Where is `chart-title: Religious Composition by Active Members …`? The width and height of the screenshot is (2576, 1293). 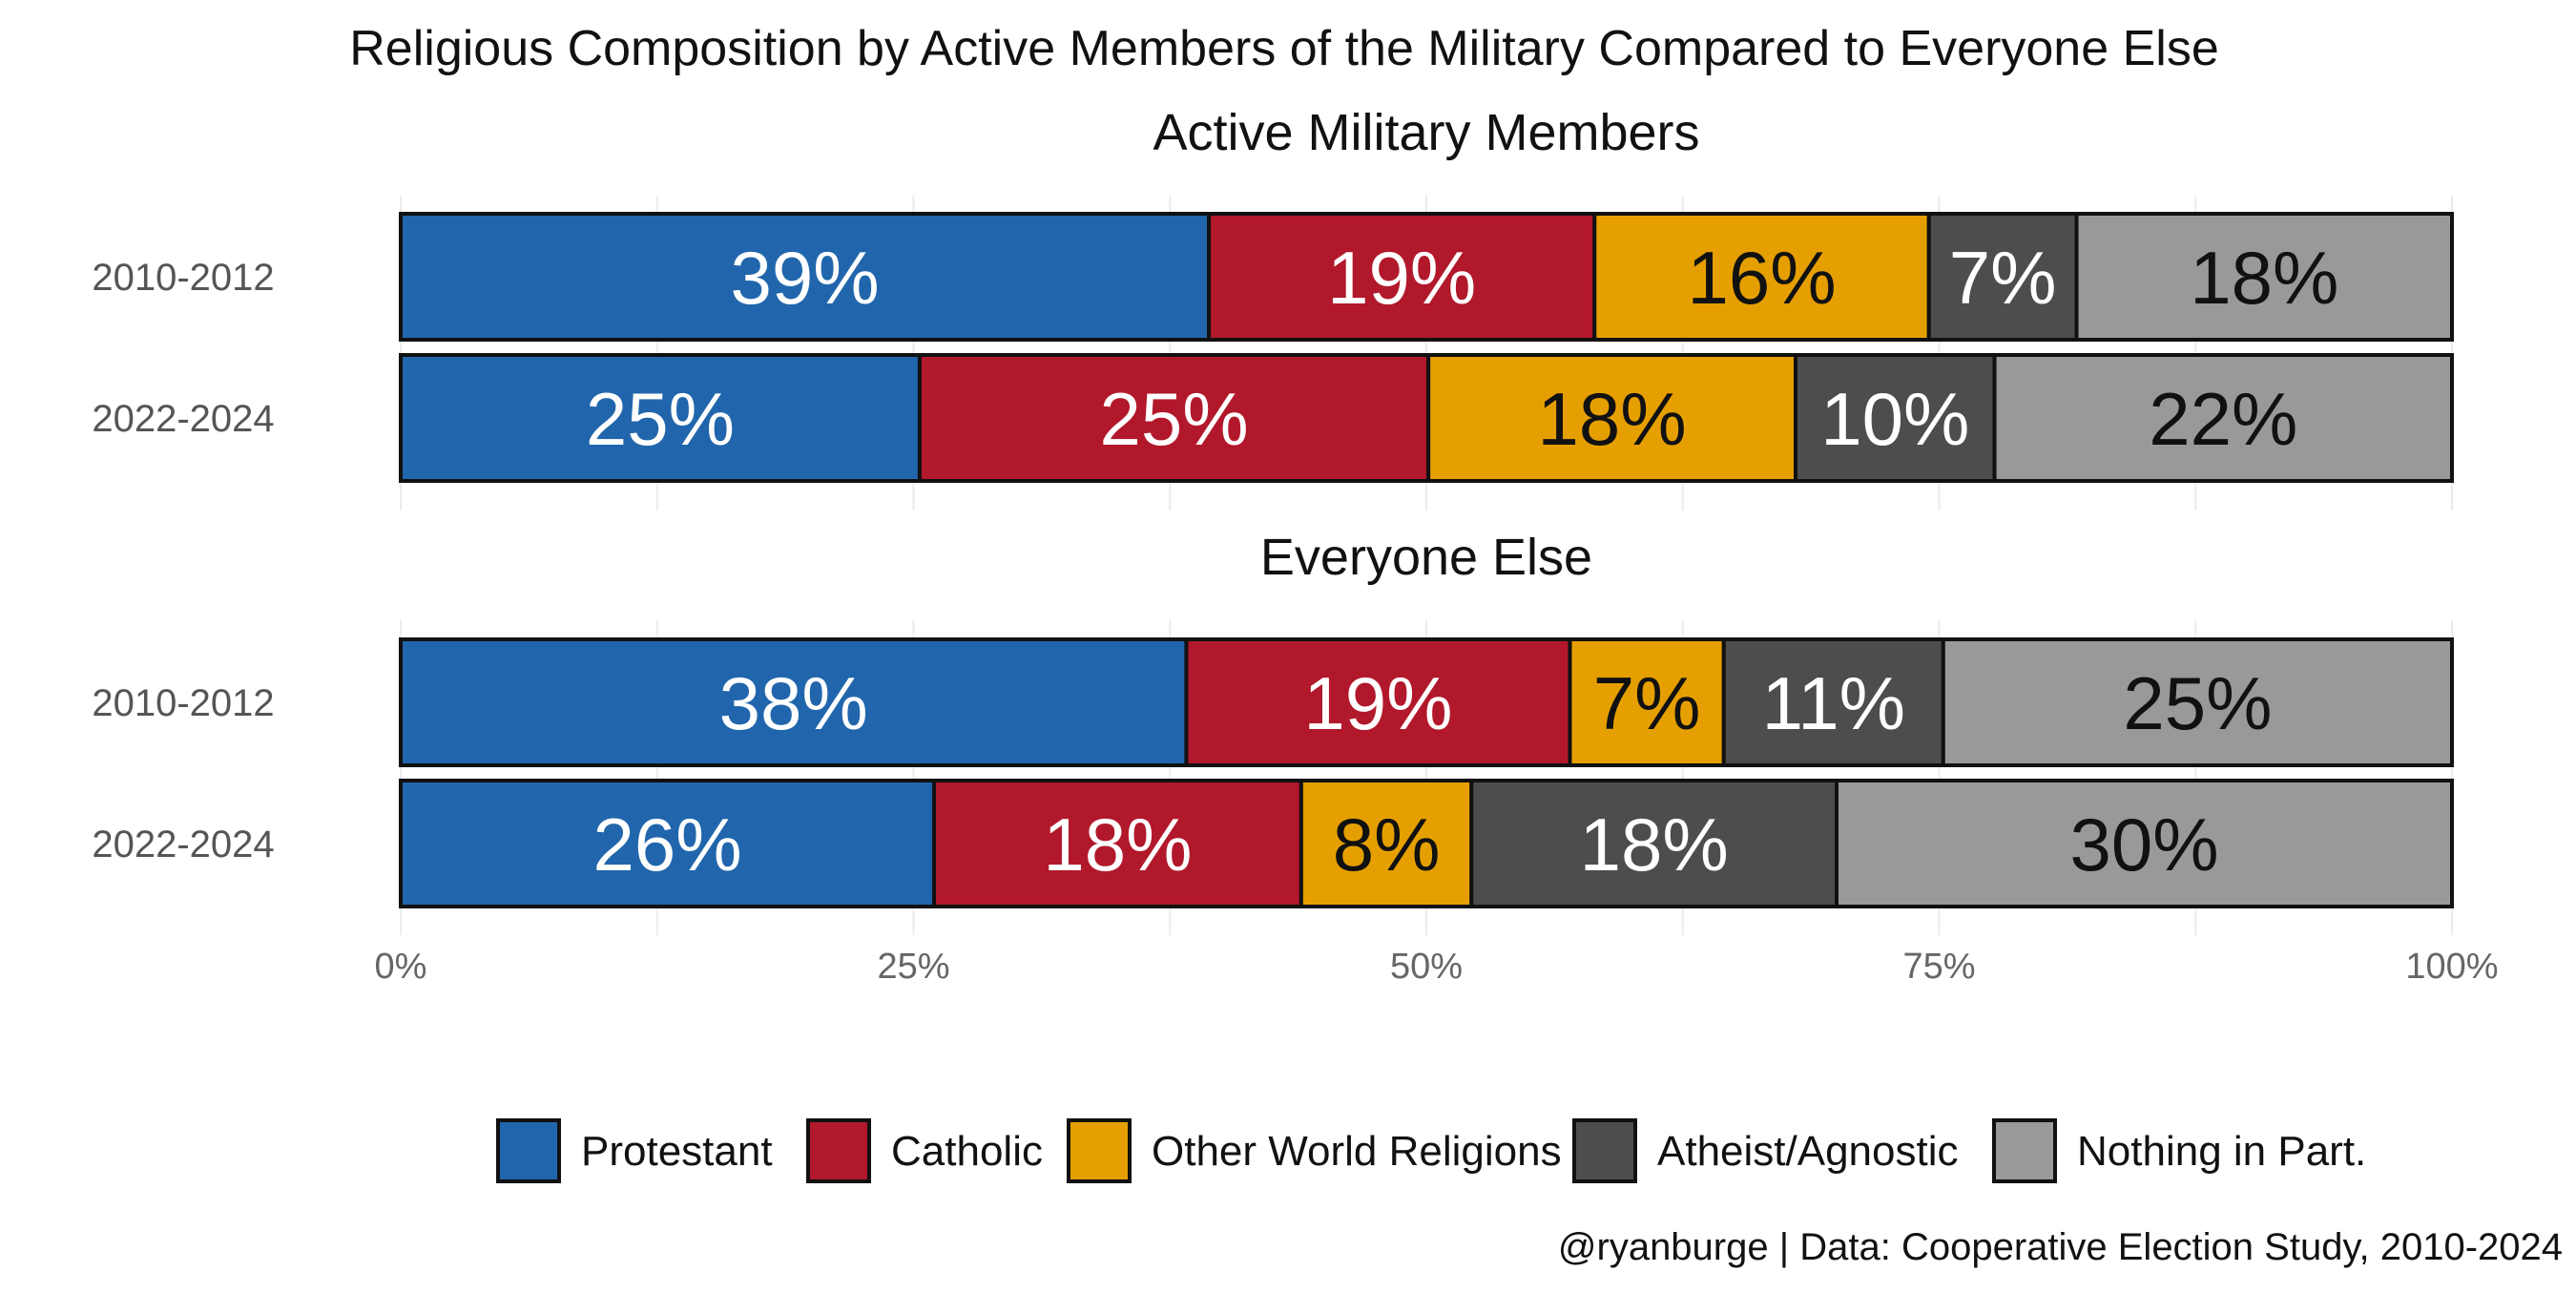 chart-title: Religious Composition by Active Members … is located at coordinates (1284, 48).